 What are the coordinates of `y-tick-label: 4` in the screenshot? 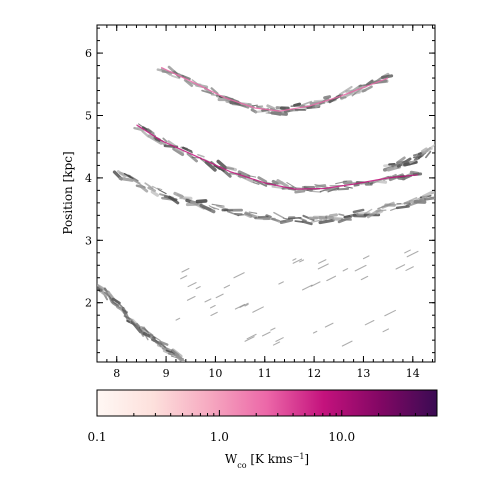 It's located at (88, 178).